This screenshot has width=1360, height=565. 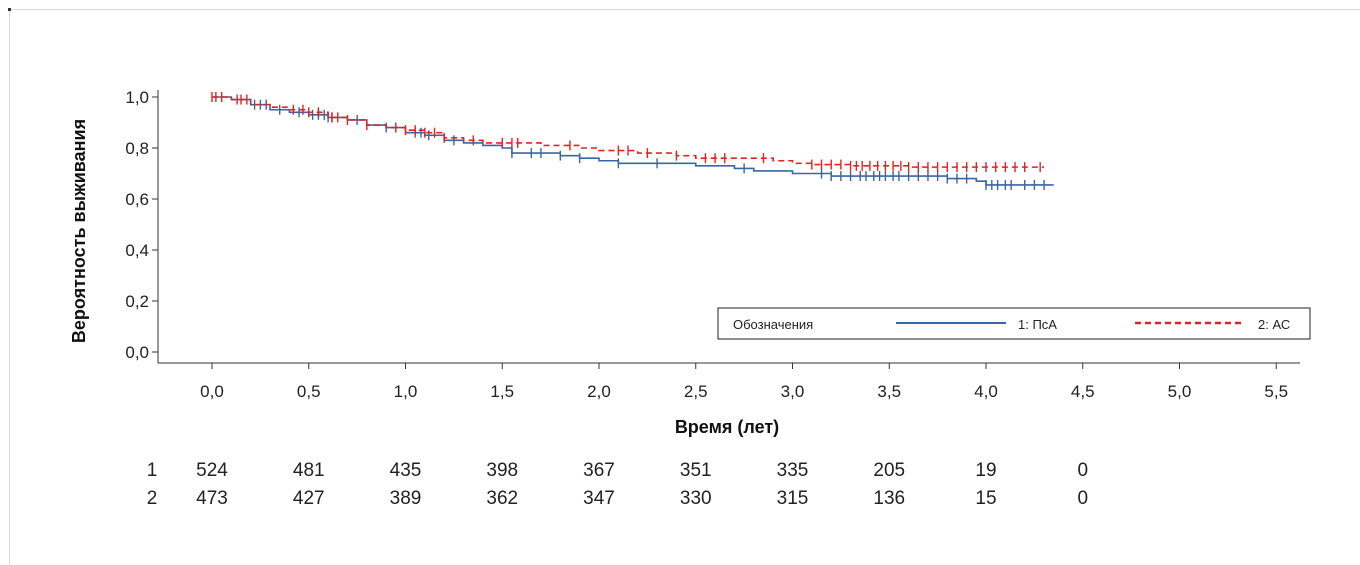 I want to click on legend: Обозначения 1: ПсА 2: АС, so click(x=1014, y=323).